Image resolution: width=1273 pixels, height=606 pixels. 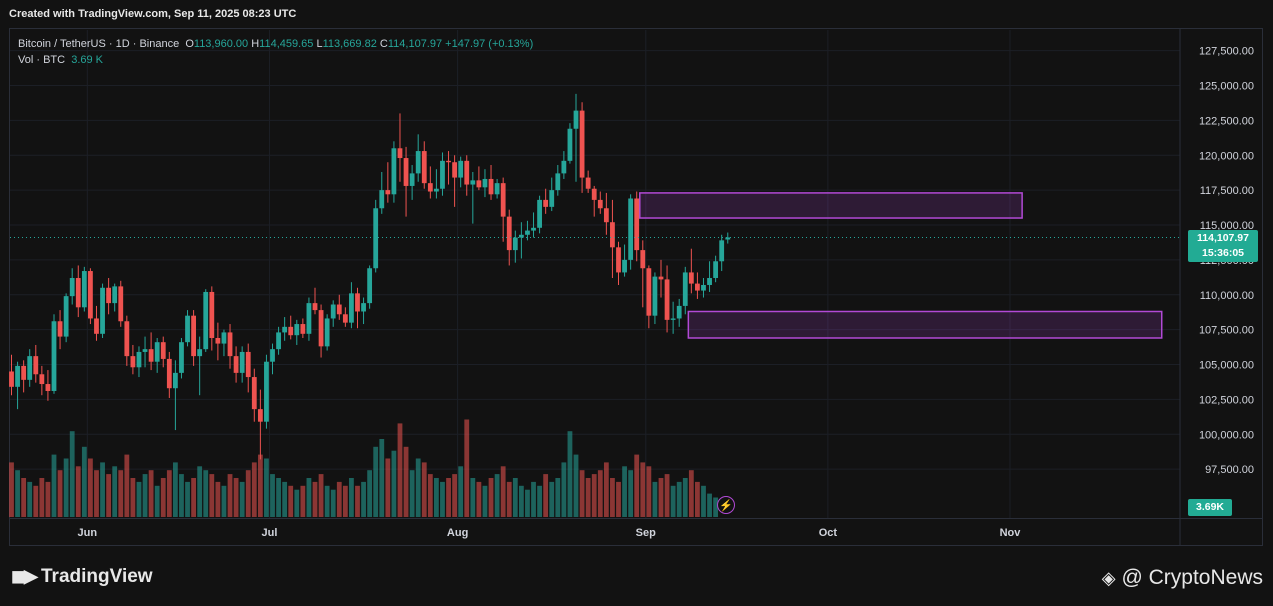 What do you see at coordinates (1226, 87) in the screenshot?
I see `y-tick-label: 125,000.00` at bounding box center [1226, 87].